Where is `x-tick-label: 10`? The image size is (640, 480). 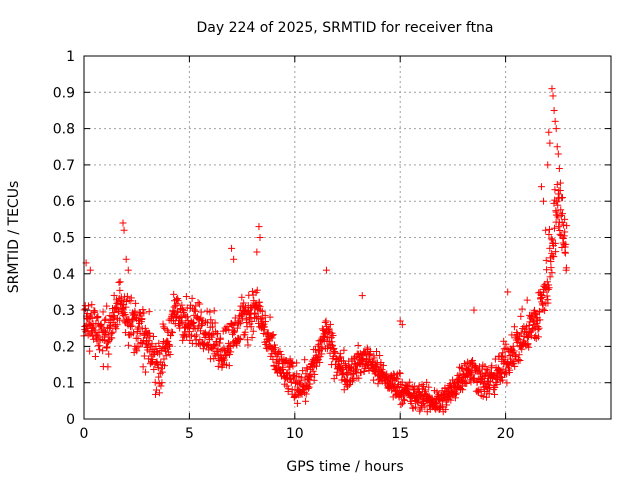 x-tick-label: 10 is located at coordinates (295, 434).